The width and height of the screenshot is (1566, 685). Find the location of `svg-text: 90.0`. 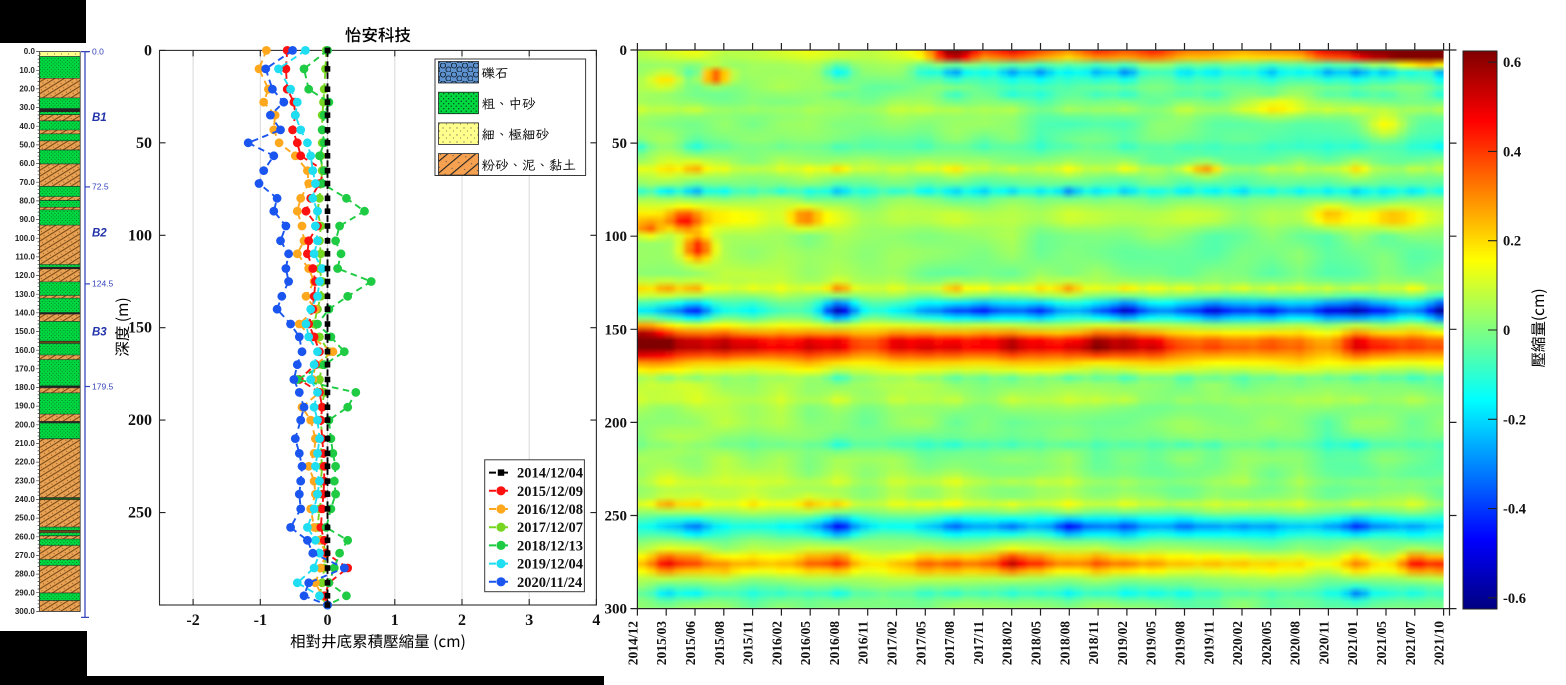

svg-text: 90.0 is located at coordinates (27, 219).